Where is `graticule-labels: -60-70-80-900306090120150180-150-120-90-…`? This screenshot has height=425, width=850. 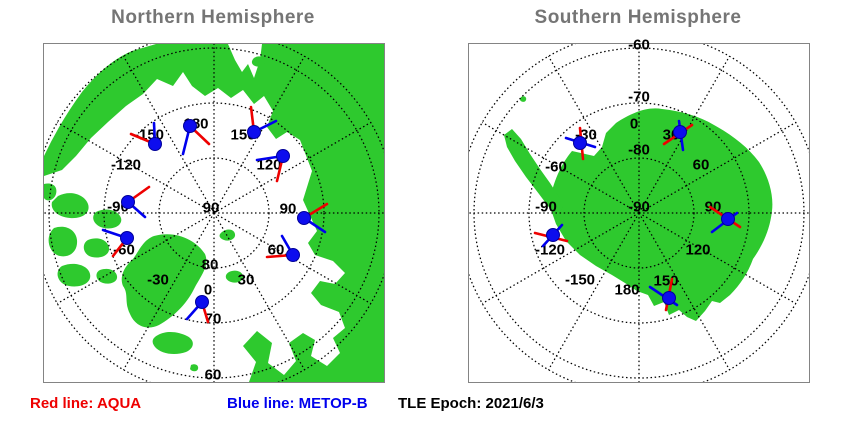
graticule-labels: -60-70-80-900306090120150180-150-120-90-… is located at coordinates (628, 168).